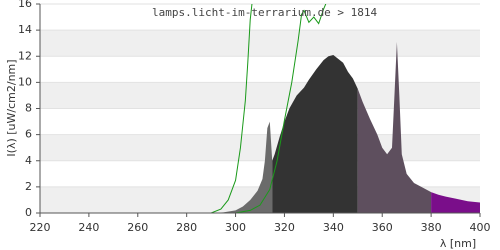 The width and height of the screenshot is (500, 250). What do you see at coordinates (25, 5) in the screenshot?
I see `y-tick-label: 16` at bounding box center [25, 5].